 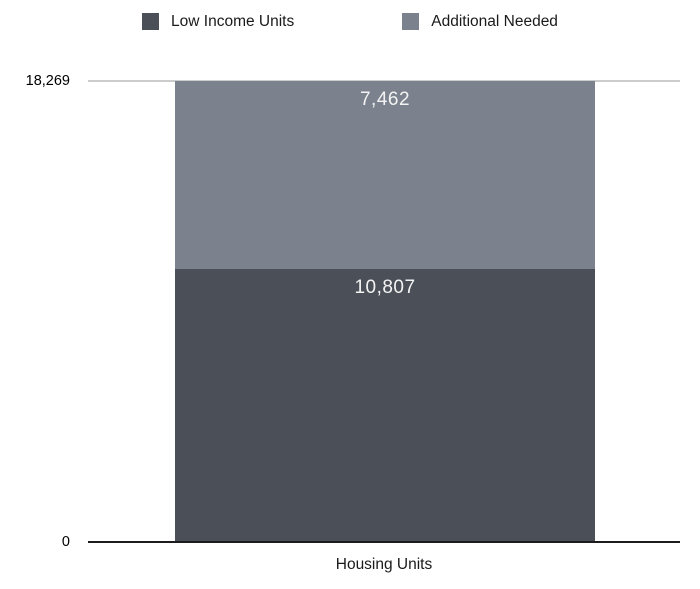 What do you see at coordinates (385, 287) in the screenshot?
I see `bar-value-label-low-income-units: 10,807` at bounding box center [385, 287].